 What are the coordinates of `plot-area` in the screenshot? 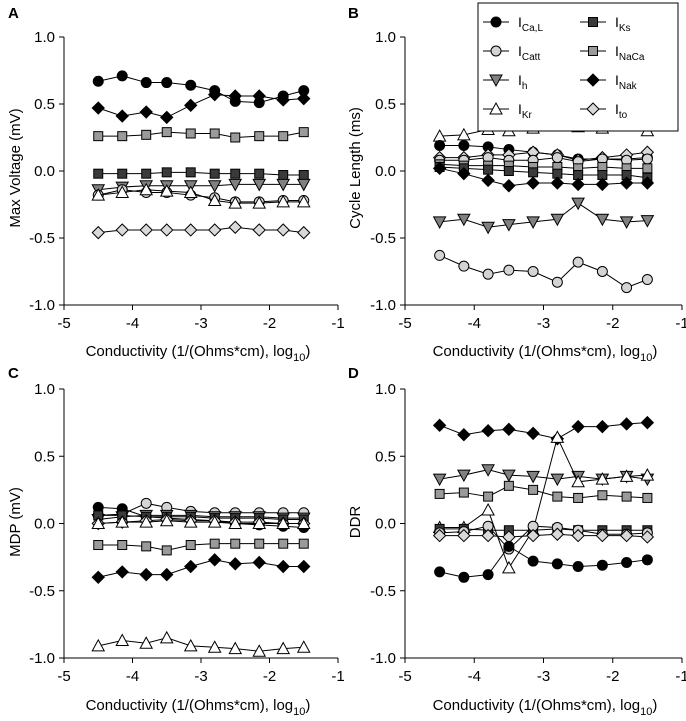 It's located at (201, 155).